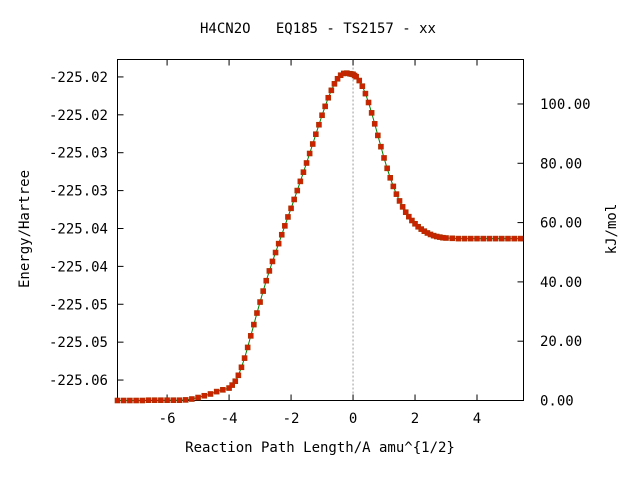 The width and height of the screenshot is (640, 480). I want to click on y-left-tick-label: -225.04, so click(78, 229).